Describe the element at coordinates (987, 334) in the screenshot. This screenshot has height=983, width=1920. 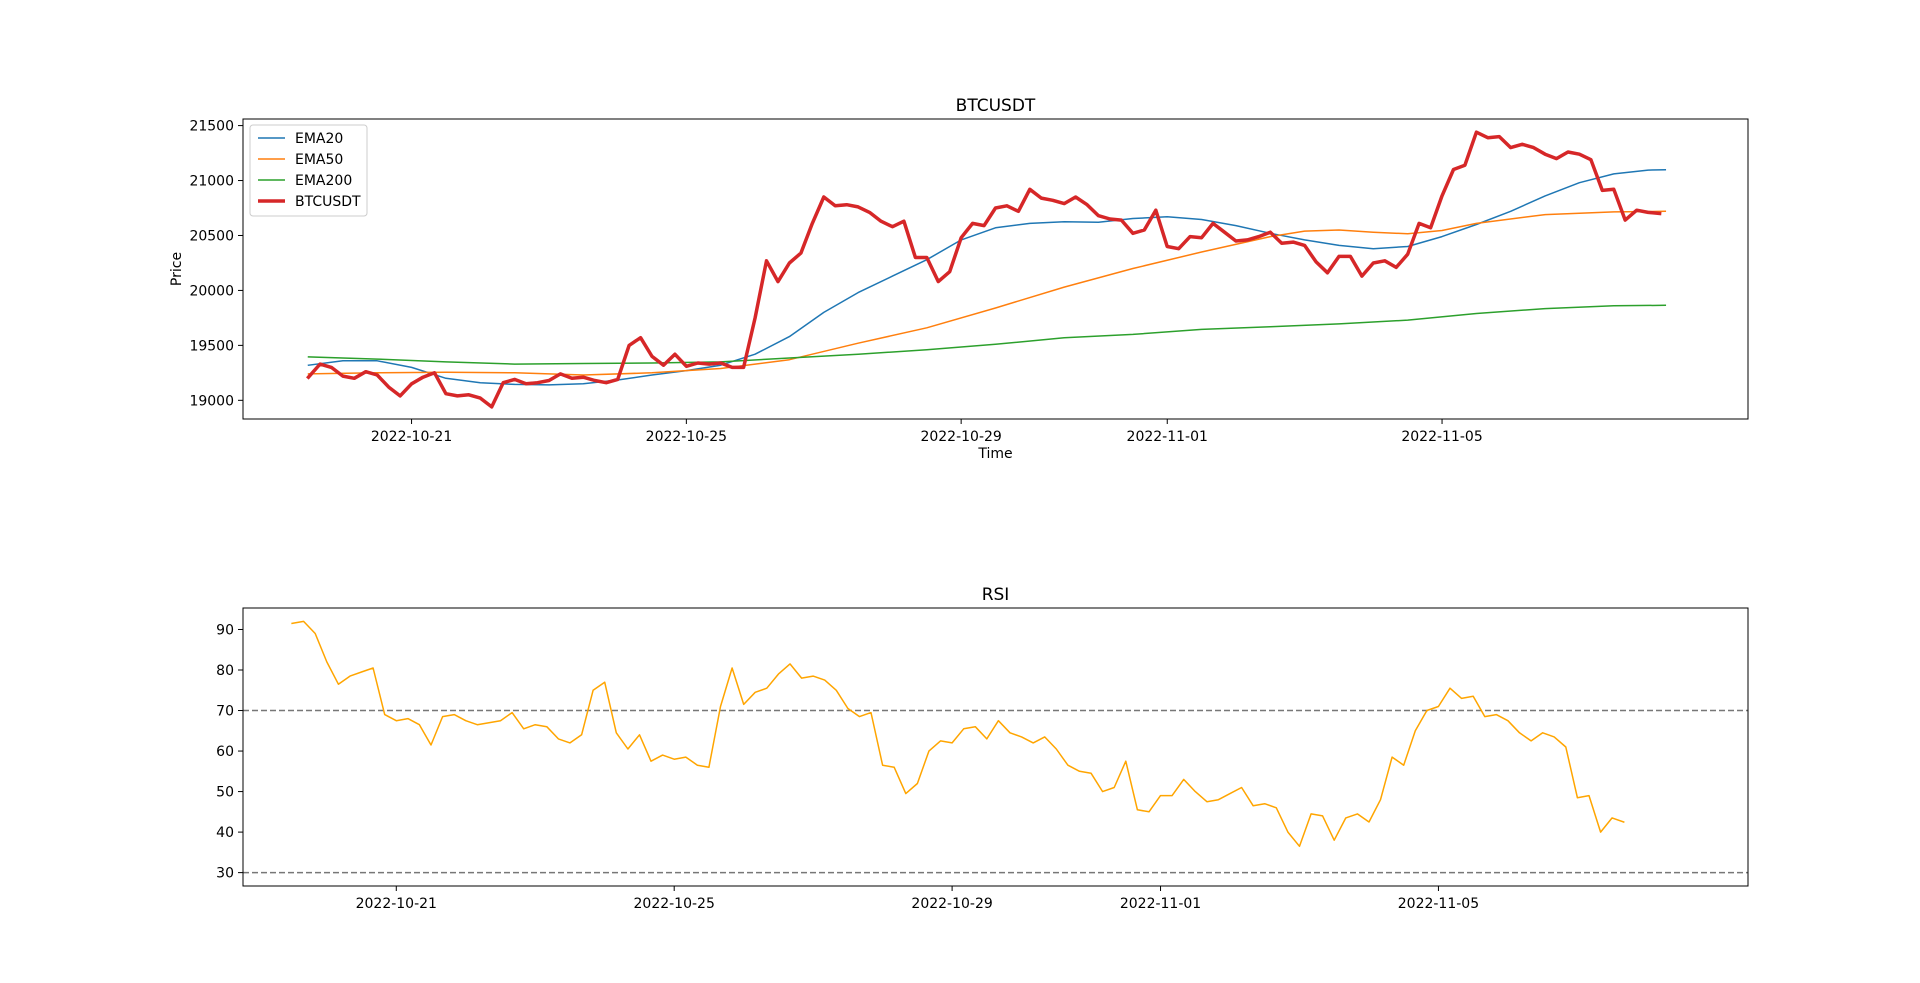
I see `series-line-ema200` at that location.